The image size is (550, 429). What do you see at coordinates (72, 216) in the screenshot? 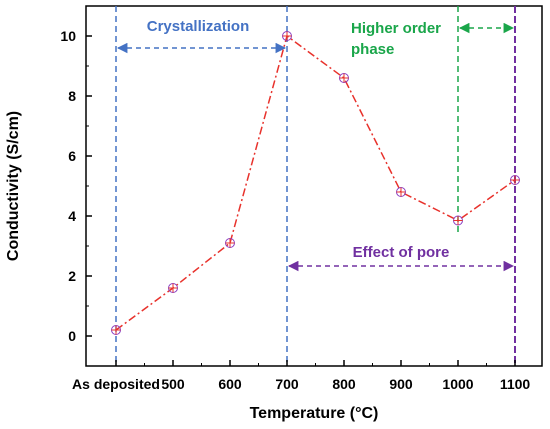
I see `y-tick-label: 4` at bounding box center [72, 216].